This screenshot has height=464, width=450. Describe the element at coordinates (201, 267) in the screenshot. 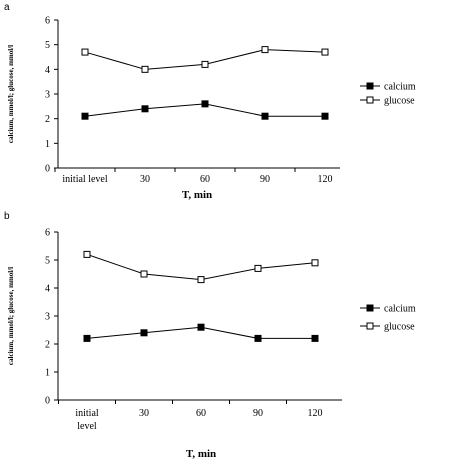

I see `series-line-glucose` at that location.